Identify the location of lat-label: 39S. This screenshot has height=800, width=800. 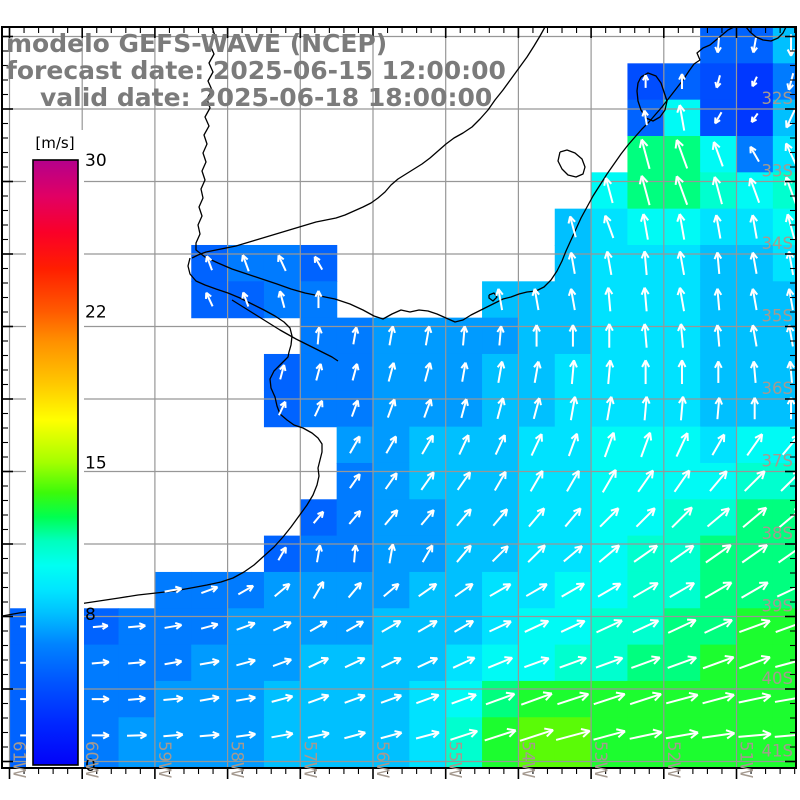
(777, 606).